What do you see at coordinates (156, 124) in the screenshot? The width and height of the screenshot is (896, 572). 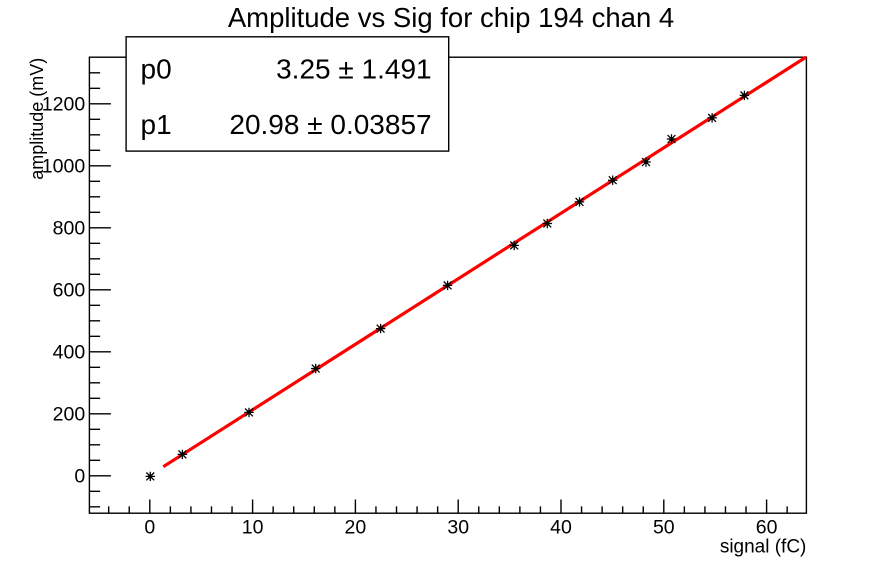 I see `svg-text: p1` at bounding box center [156, 124].